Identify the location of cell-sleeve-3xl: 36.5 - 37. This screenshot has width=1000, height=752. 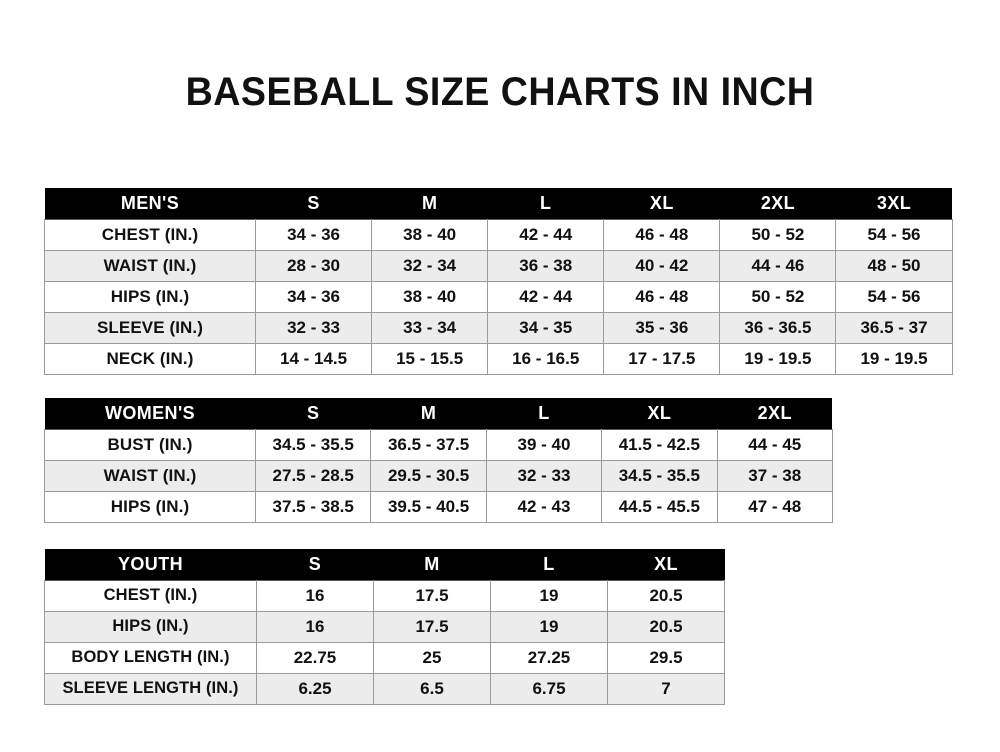
(894, 328).